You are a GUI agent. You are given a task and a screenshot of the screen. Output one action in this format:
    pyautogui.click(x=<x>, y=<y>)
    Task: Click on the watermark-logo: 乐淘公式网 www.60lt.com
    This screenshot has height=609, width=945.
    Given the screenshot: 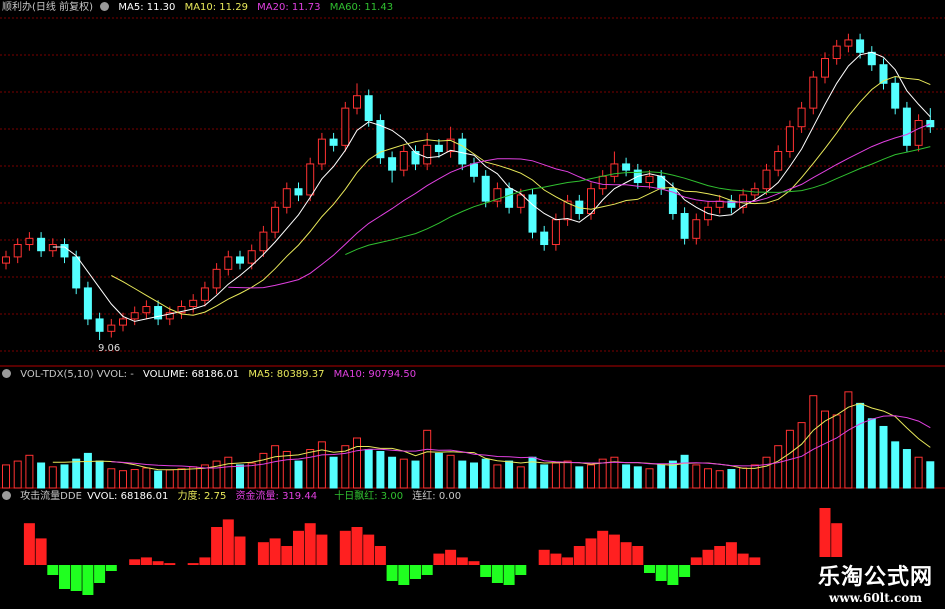 What is the action you would take?
    pyautogui.click(x=875, y=582)
    